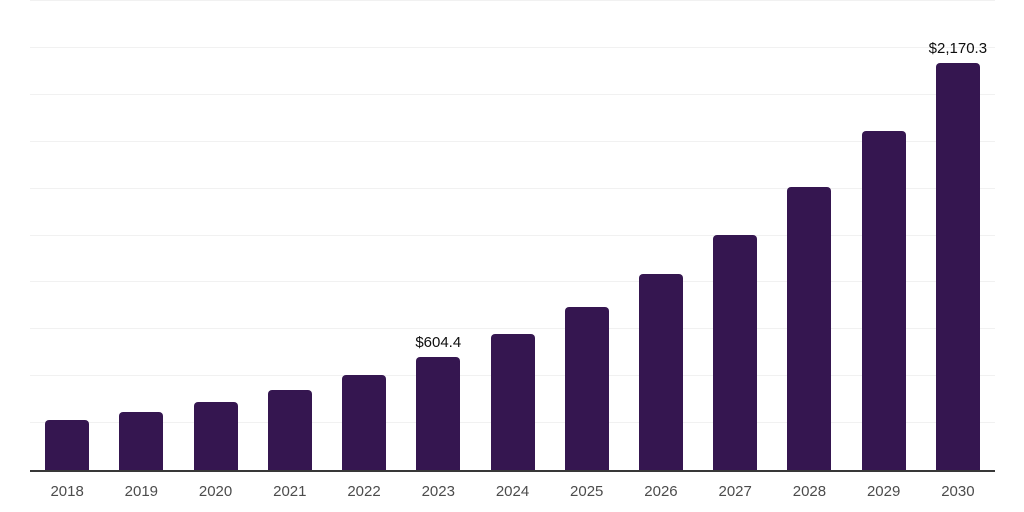  Describe the element at coordinates (438, 342) in the screenshot. I see `bar-value-label-2023: $604.4` at that location.